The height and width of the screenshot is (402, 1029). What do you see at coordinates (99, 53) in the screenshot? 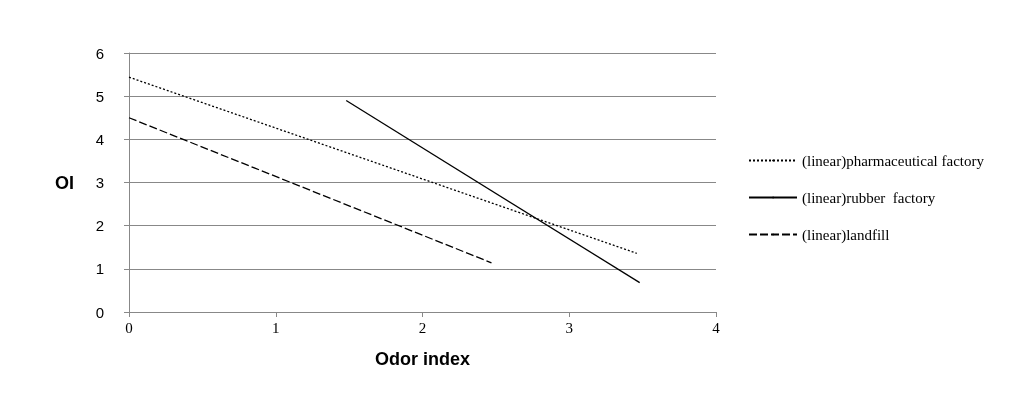
I see `y-tick-label: 6` at bounding box center [99, 53].